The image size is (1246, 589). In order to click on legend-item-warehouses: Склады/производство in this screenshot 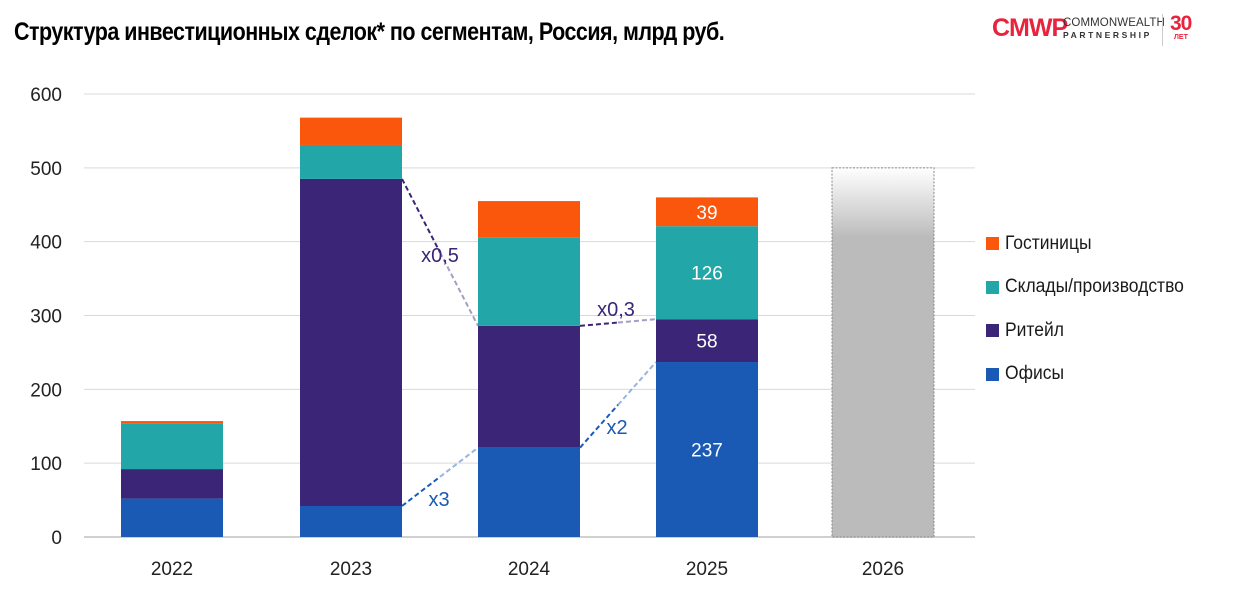, I will do `click(1092, 288)`.